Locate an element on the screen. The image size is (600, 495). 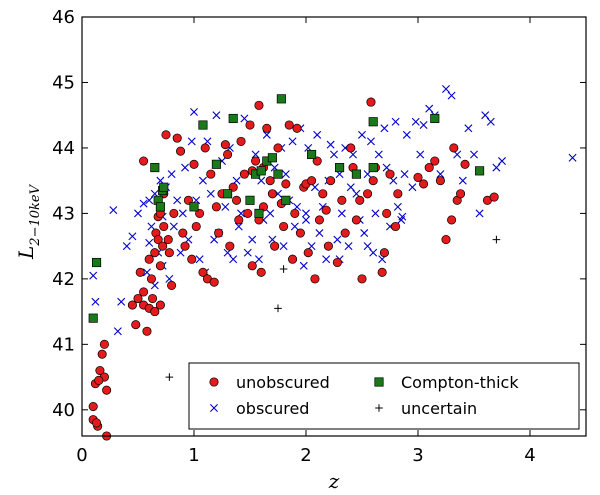
y-tick-label: 45 is located at coordinates (63, 82).